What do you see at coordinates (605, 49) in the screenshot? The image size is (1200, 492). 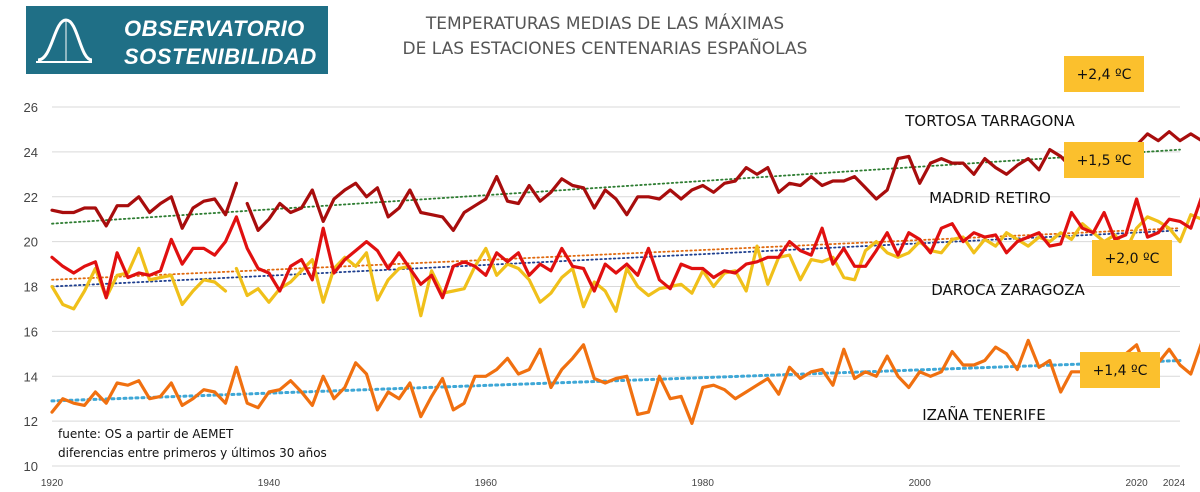 I see `chart-title-line-2: DE LAS ESTACIONES CENTENARIAS ESPAÑOLAS` at bounding box center [605, 49].